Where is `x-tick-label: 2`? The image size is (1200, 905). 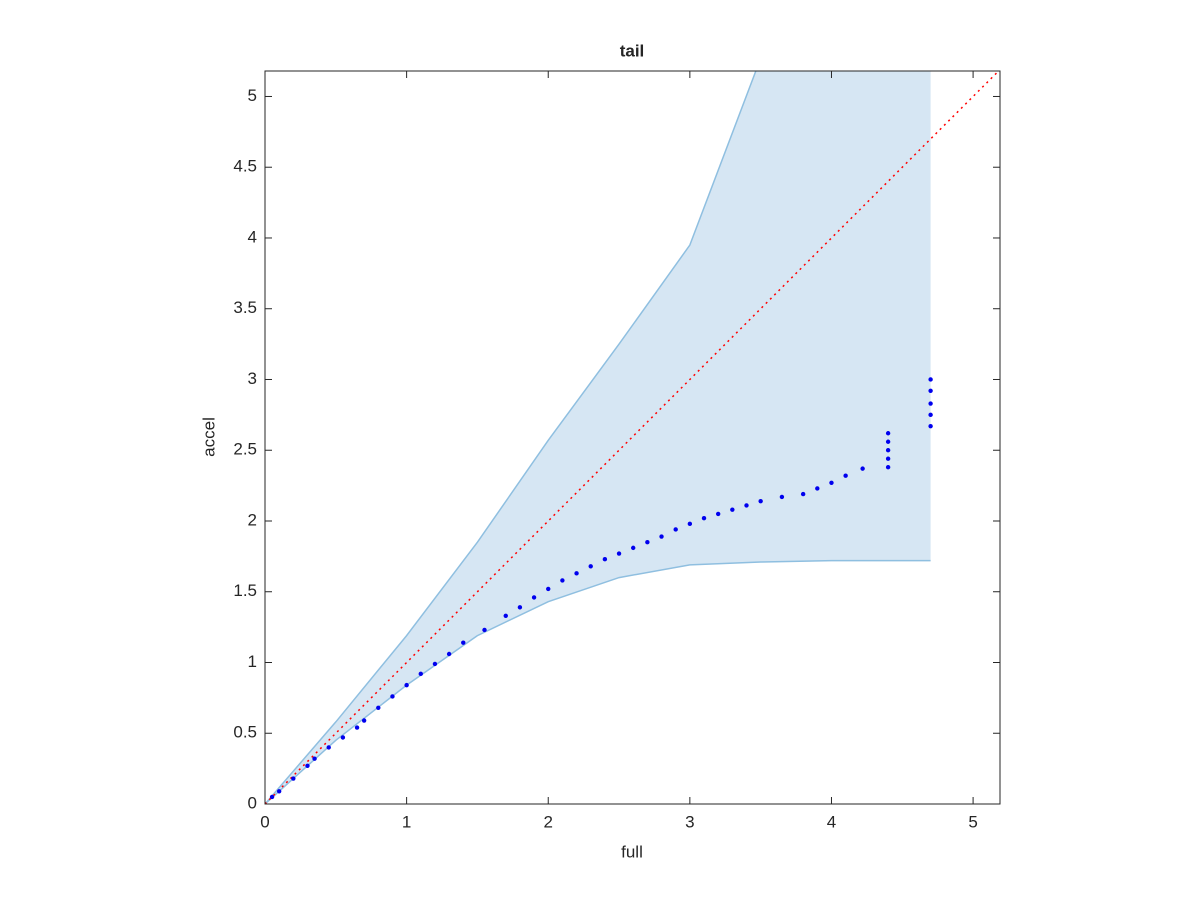 x-tick-label: 2 is located at coordinates (548, 821).